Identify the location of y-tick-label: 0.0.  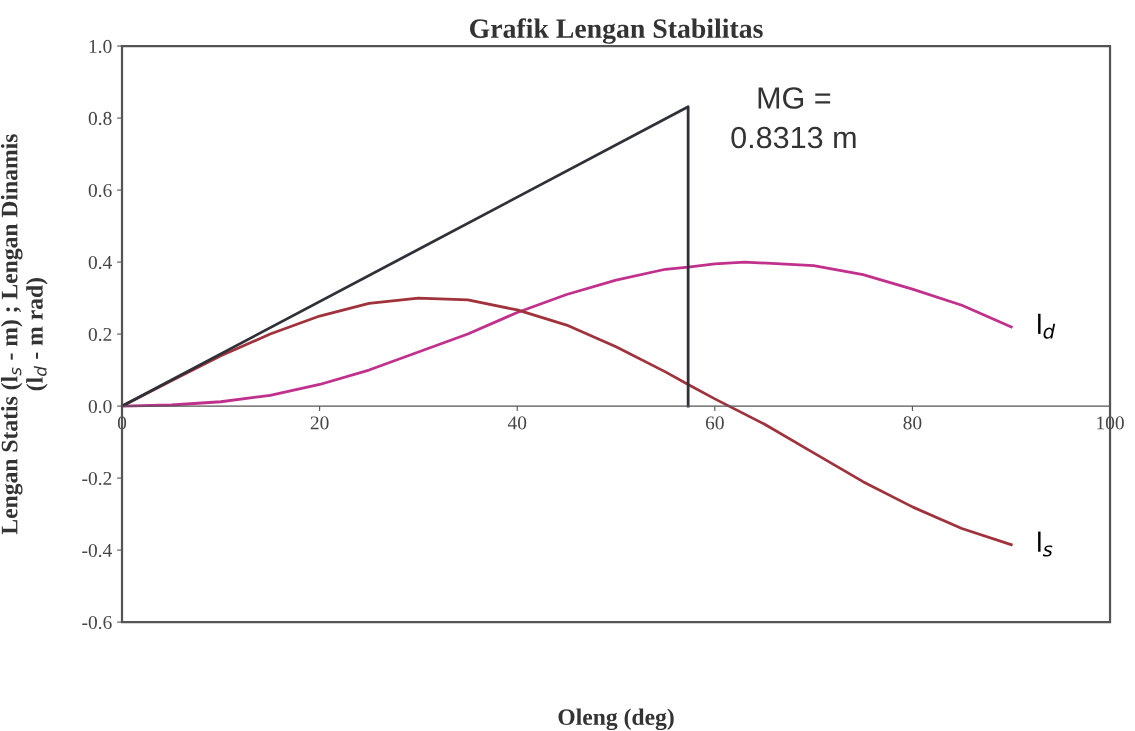
(100, 406).